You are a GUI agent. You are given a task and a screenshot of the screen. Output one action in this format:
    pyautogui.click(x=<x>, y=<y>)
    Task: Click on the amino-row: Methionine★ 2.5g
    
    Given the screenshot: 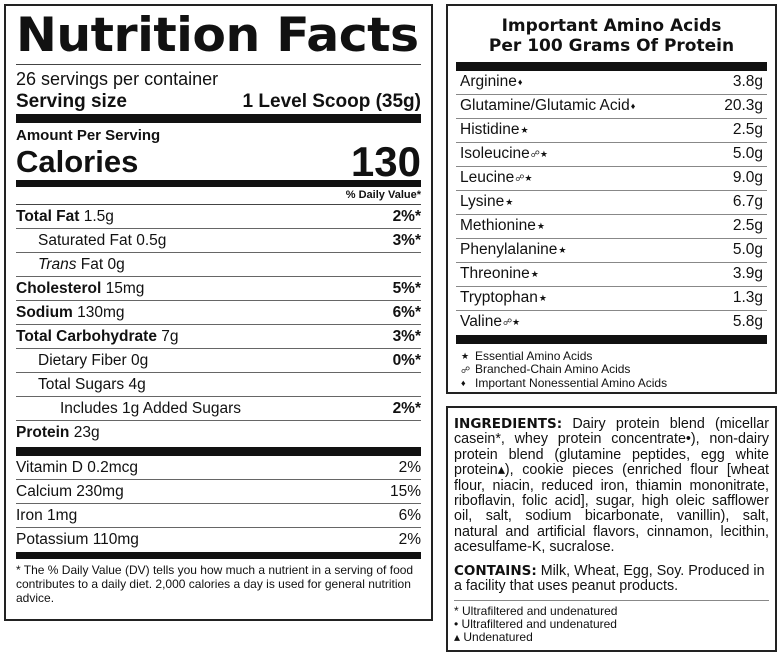 What is the action you would take?
    pyautogui.click(x=611, y=227)
    